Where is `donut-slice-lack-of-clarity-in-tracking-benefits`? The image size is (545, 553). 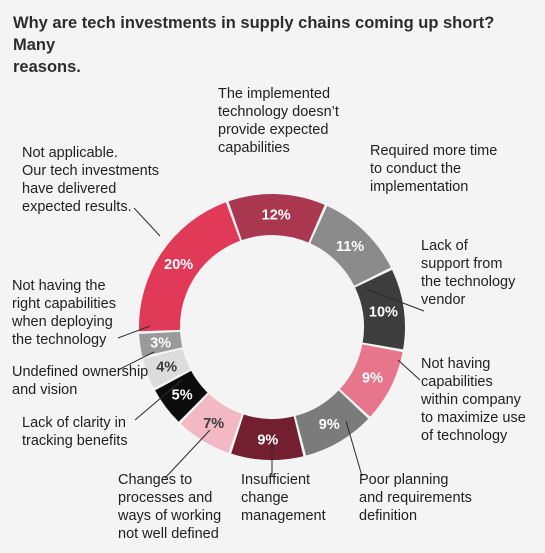
donut-slice-lack-of-clarity-in-tracking-benefits is located at coordinates (181, 396).